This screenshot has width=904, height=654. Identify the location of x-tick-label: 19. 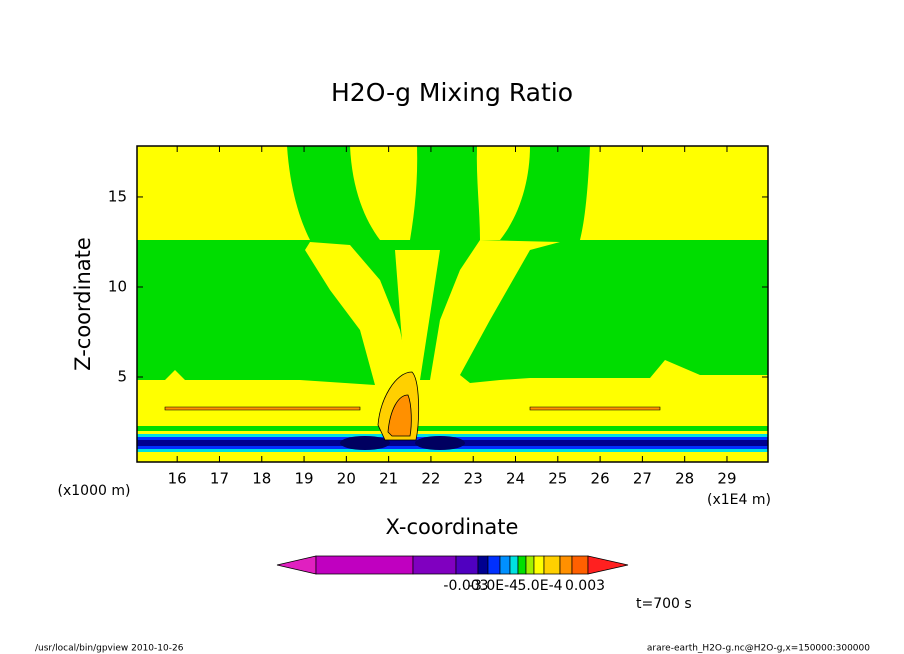
(304, 479).